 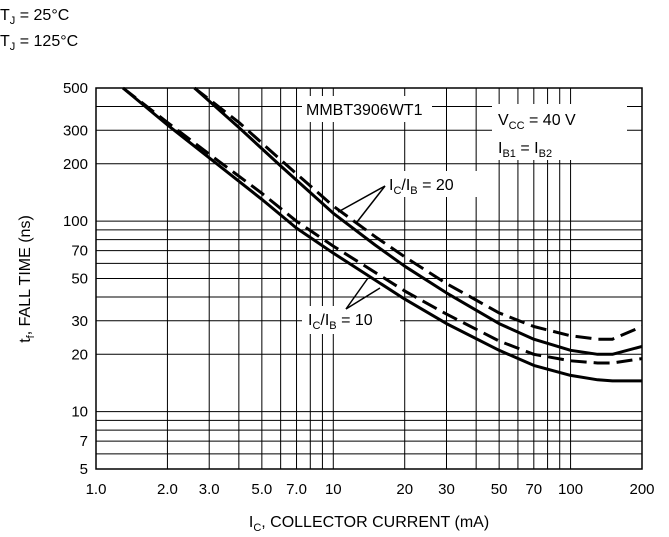 I want to click on x-tick-label: 2.0, so click(x=167, y=489).